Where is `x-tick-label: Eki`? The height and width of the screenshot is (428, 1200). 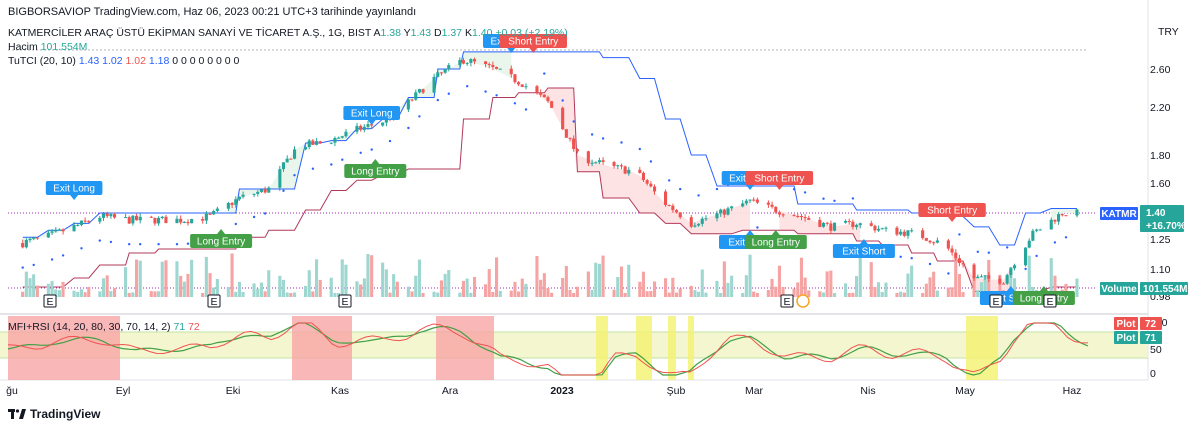 x-tick-label: Eki is located at coordinates (233, 391).